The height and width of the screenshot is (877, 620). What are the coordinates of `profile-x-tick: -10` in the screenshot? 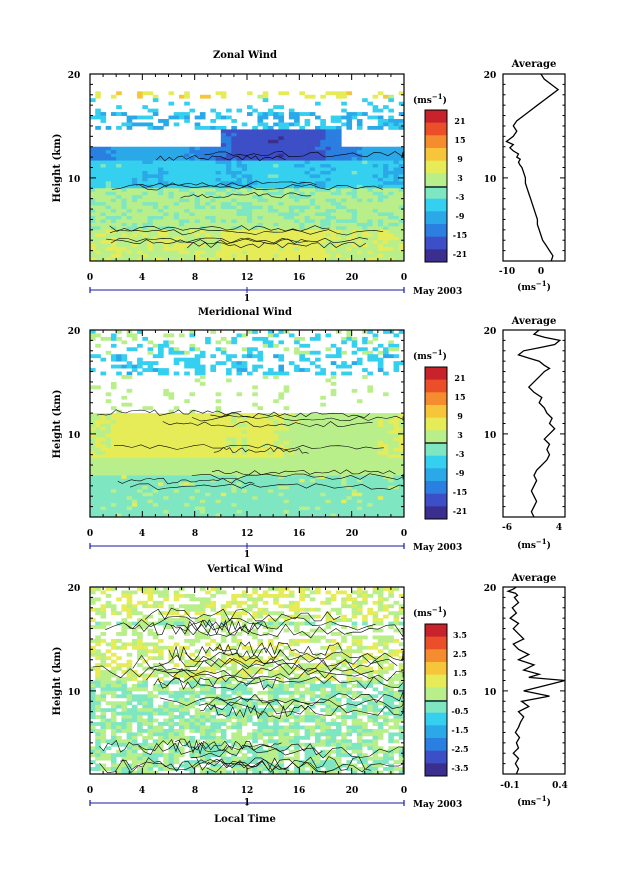 It's located at (507, 272).